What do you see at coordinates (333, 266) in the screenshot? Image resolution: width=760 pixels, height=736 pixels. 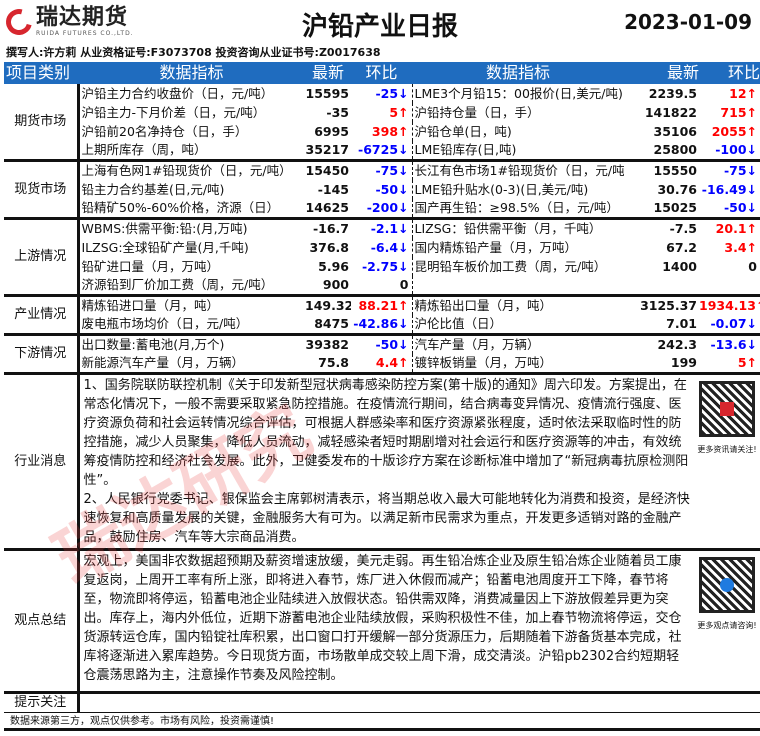 I see `latest-value: 5.96` at bounding box center [333, 266].